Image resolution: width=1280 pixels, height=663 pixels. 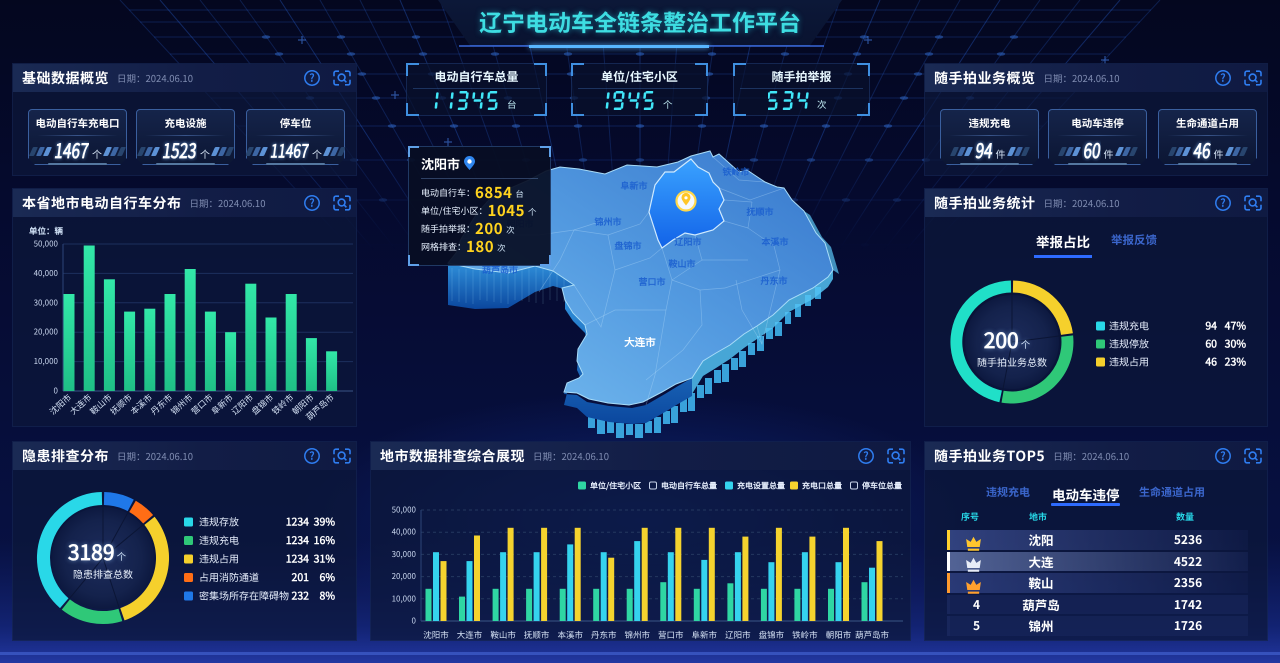 I want to click on svg-text: 6%, so click(x=328, y=577).